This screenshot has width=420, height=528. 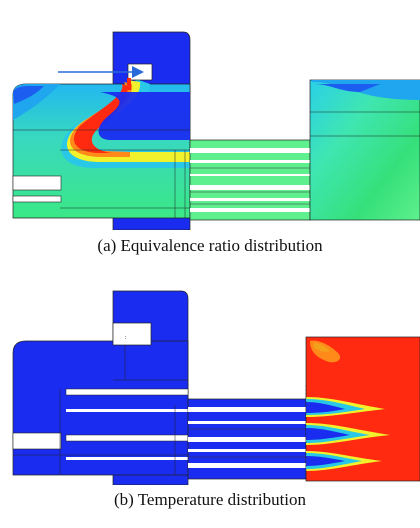 I want to click on caption-temperature: (b) Temperature distribution, so click(x=210, y=499).